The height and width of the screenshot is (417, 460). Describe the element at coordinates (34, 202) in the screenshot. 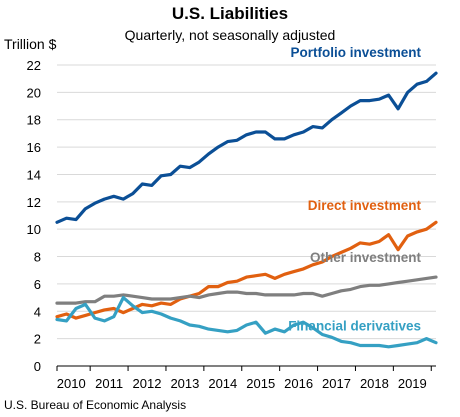

I see `y-tick-label: 12` at that location.